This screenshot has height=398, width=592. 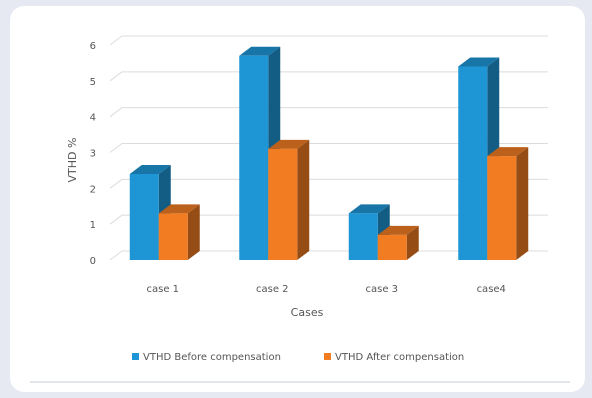 What do you see at coordinates (93, 46) in the screenshot?
I see `y-tick-label: 6` at bounding box center [93, 46].